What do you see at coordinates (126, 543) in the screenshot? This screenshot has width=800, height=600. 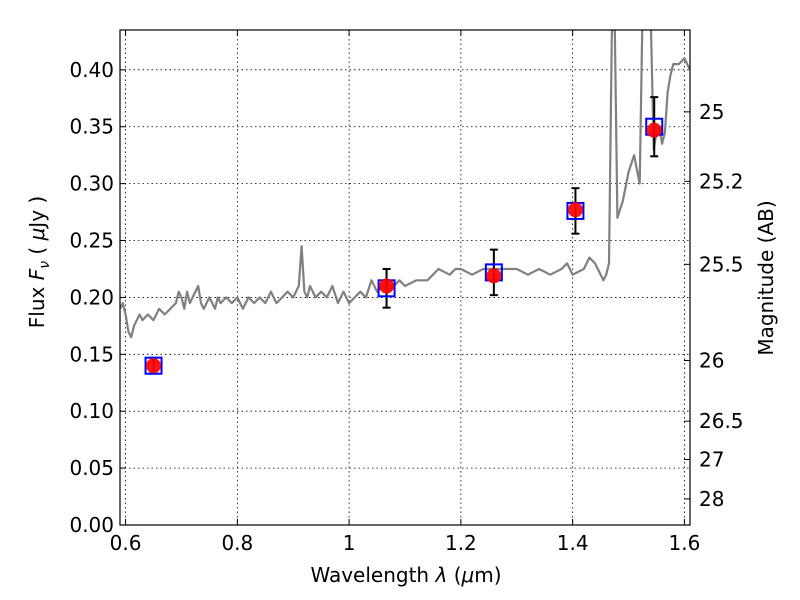 I see `x-tick-label: 0.6` at bounding box center [126, 543].